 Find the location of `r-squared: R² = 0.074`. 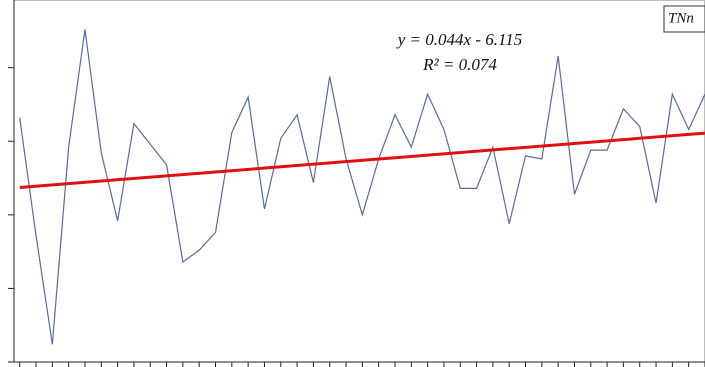

r-squared: R² = 0.074 is located at coordinates (459, 64).